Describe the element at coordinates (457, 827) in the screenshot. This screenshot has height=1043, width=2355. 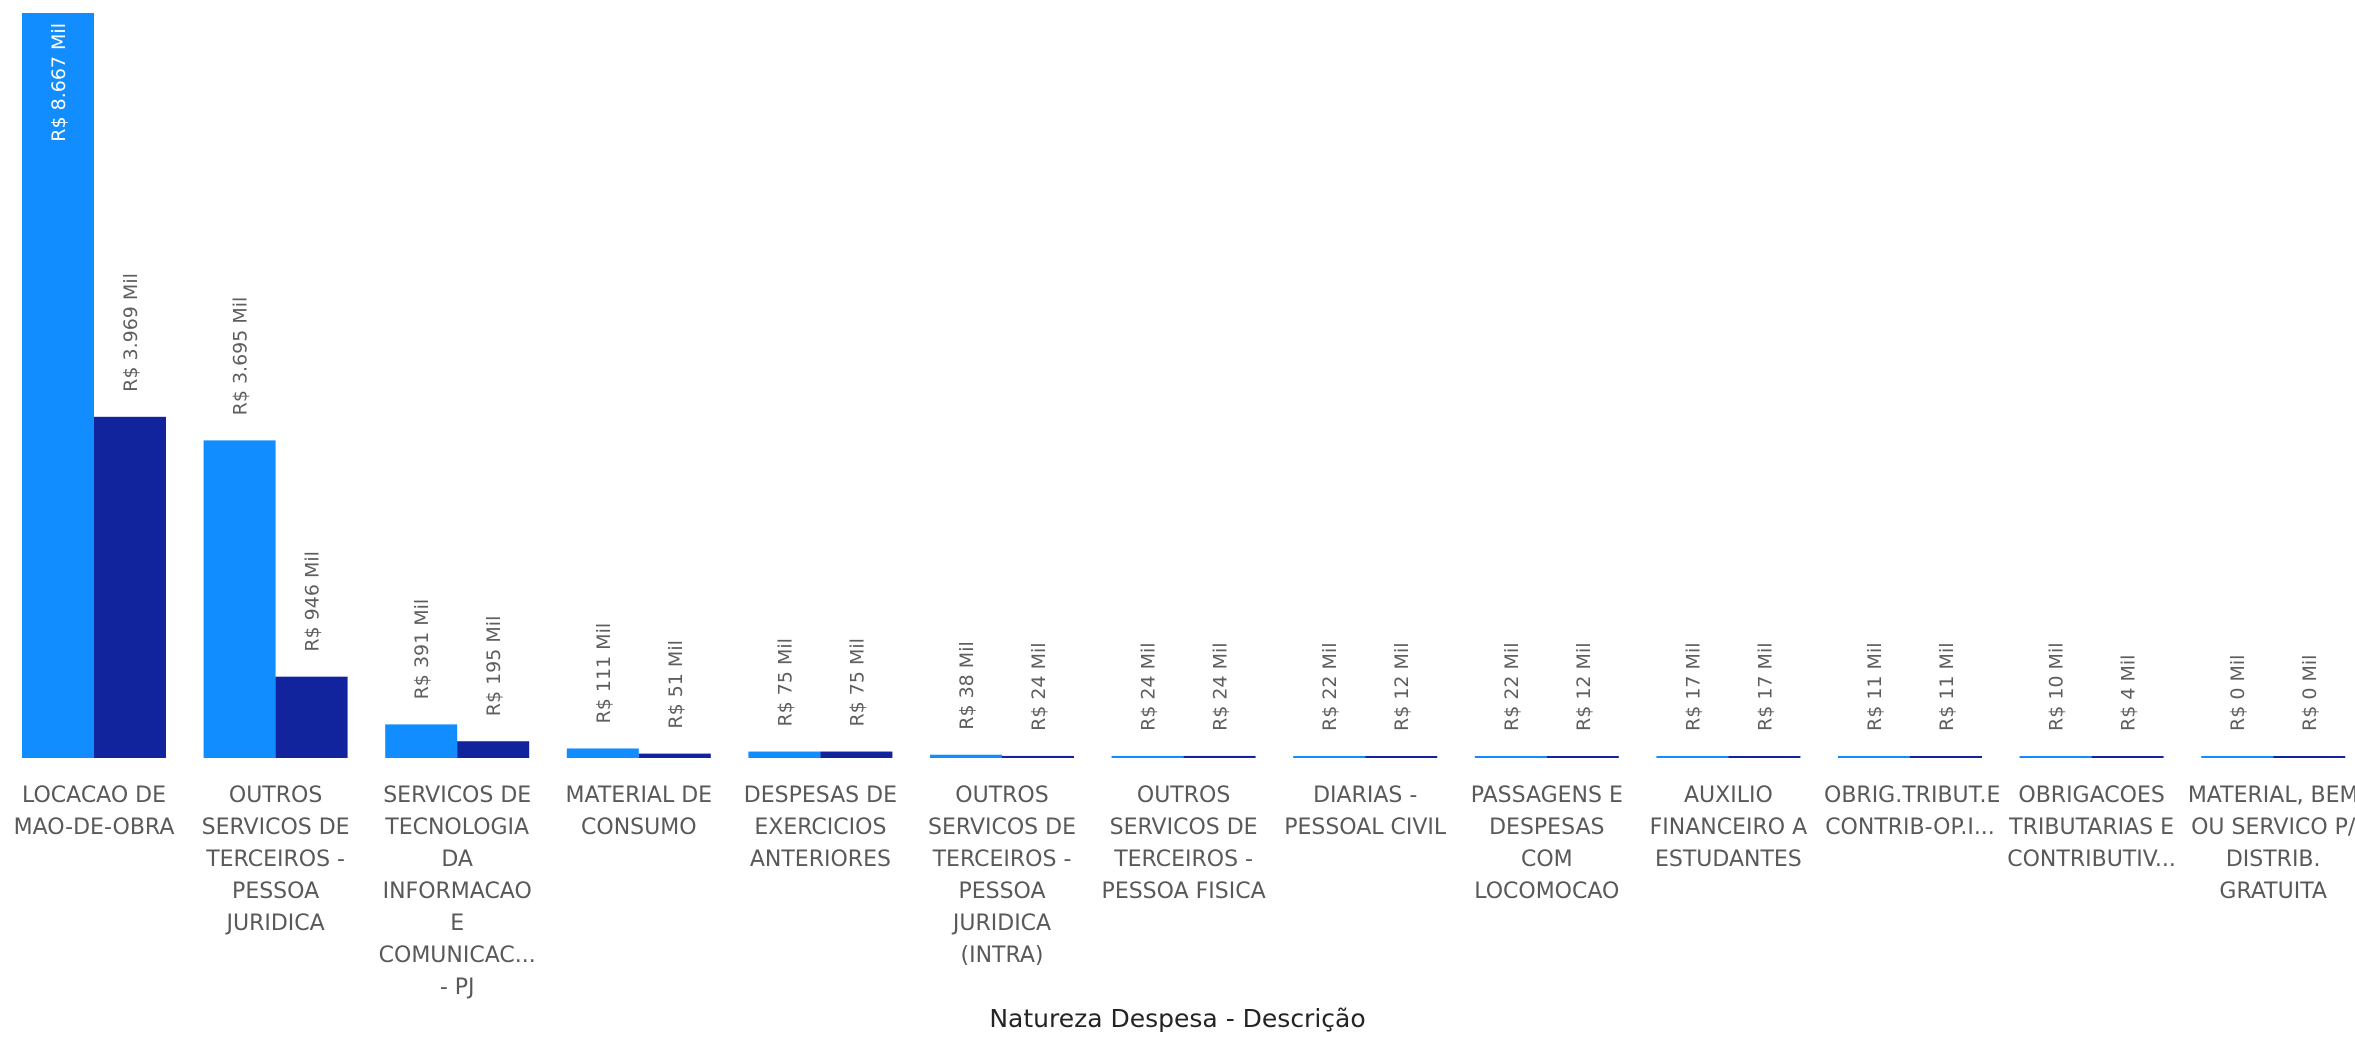
I see `category-label-line: TECNOLOGIA` at that location.